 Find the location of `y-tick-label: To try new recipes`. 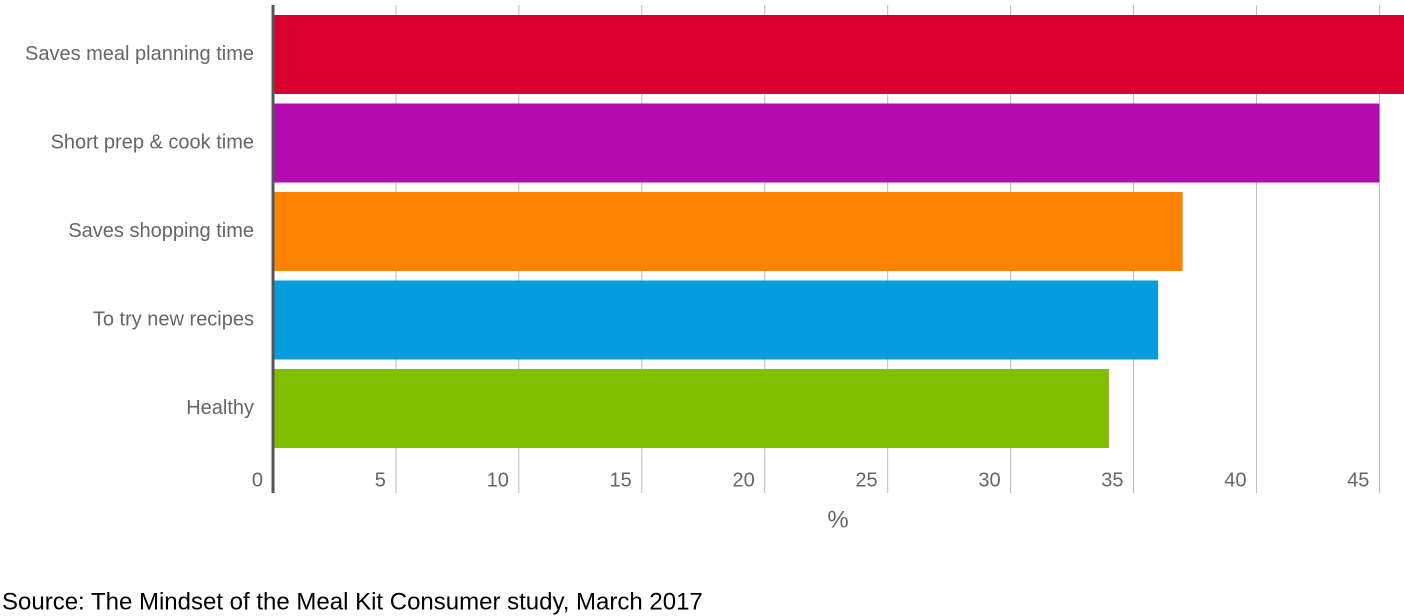

y-tick-label: To try new recipes is located at coordinates (173, 319).